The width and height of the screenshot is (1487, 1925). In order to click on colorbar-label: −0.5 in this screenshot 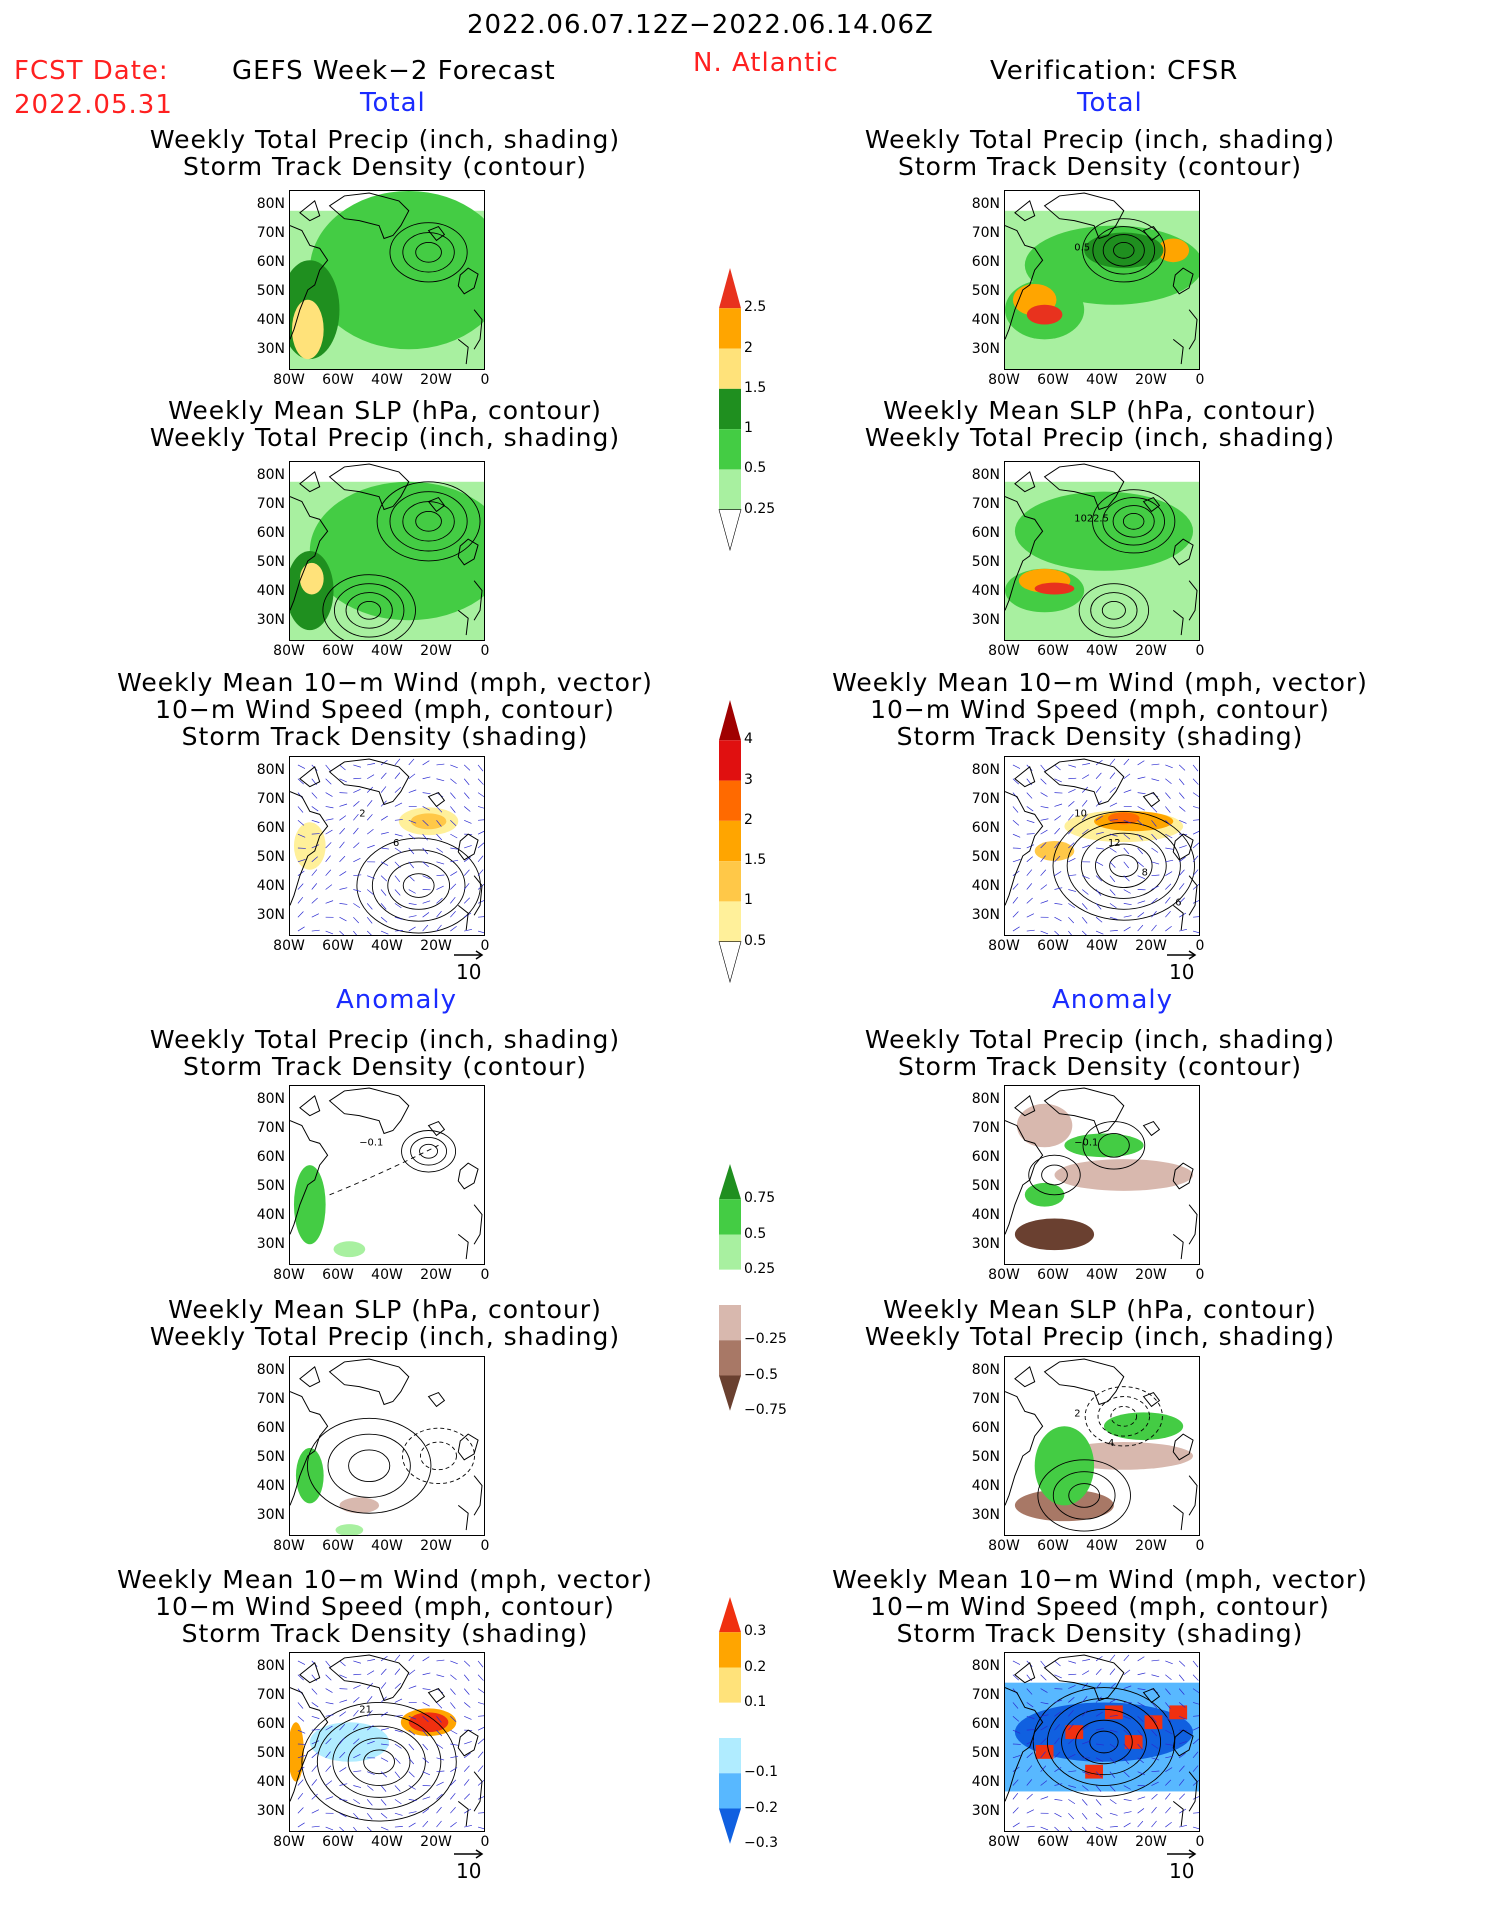, I will do `click(761, 1374)`.